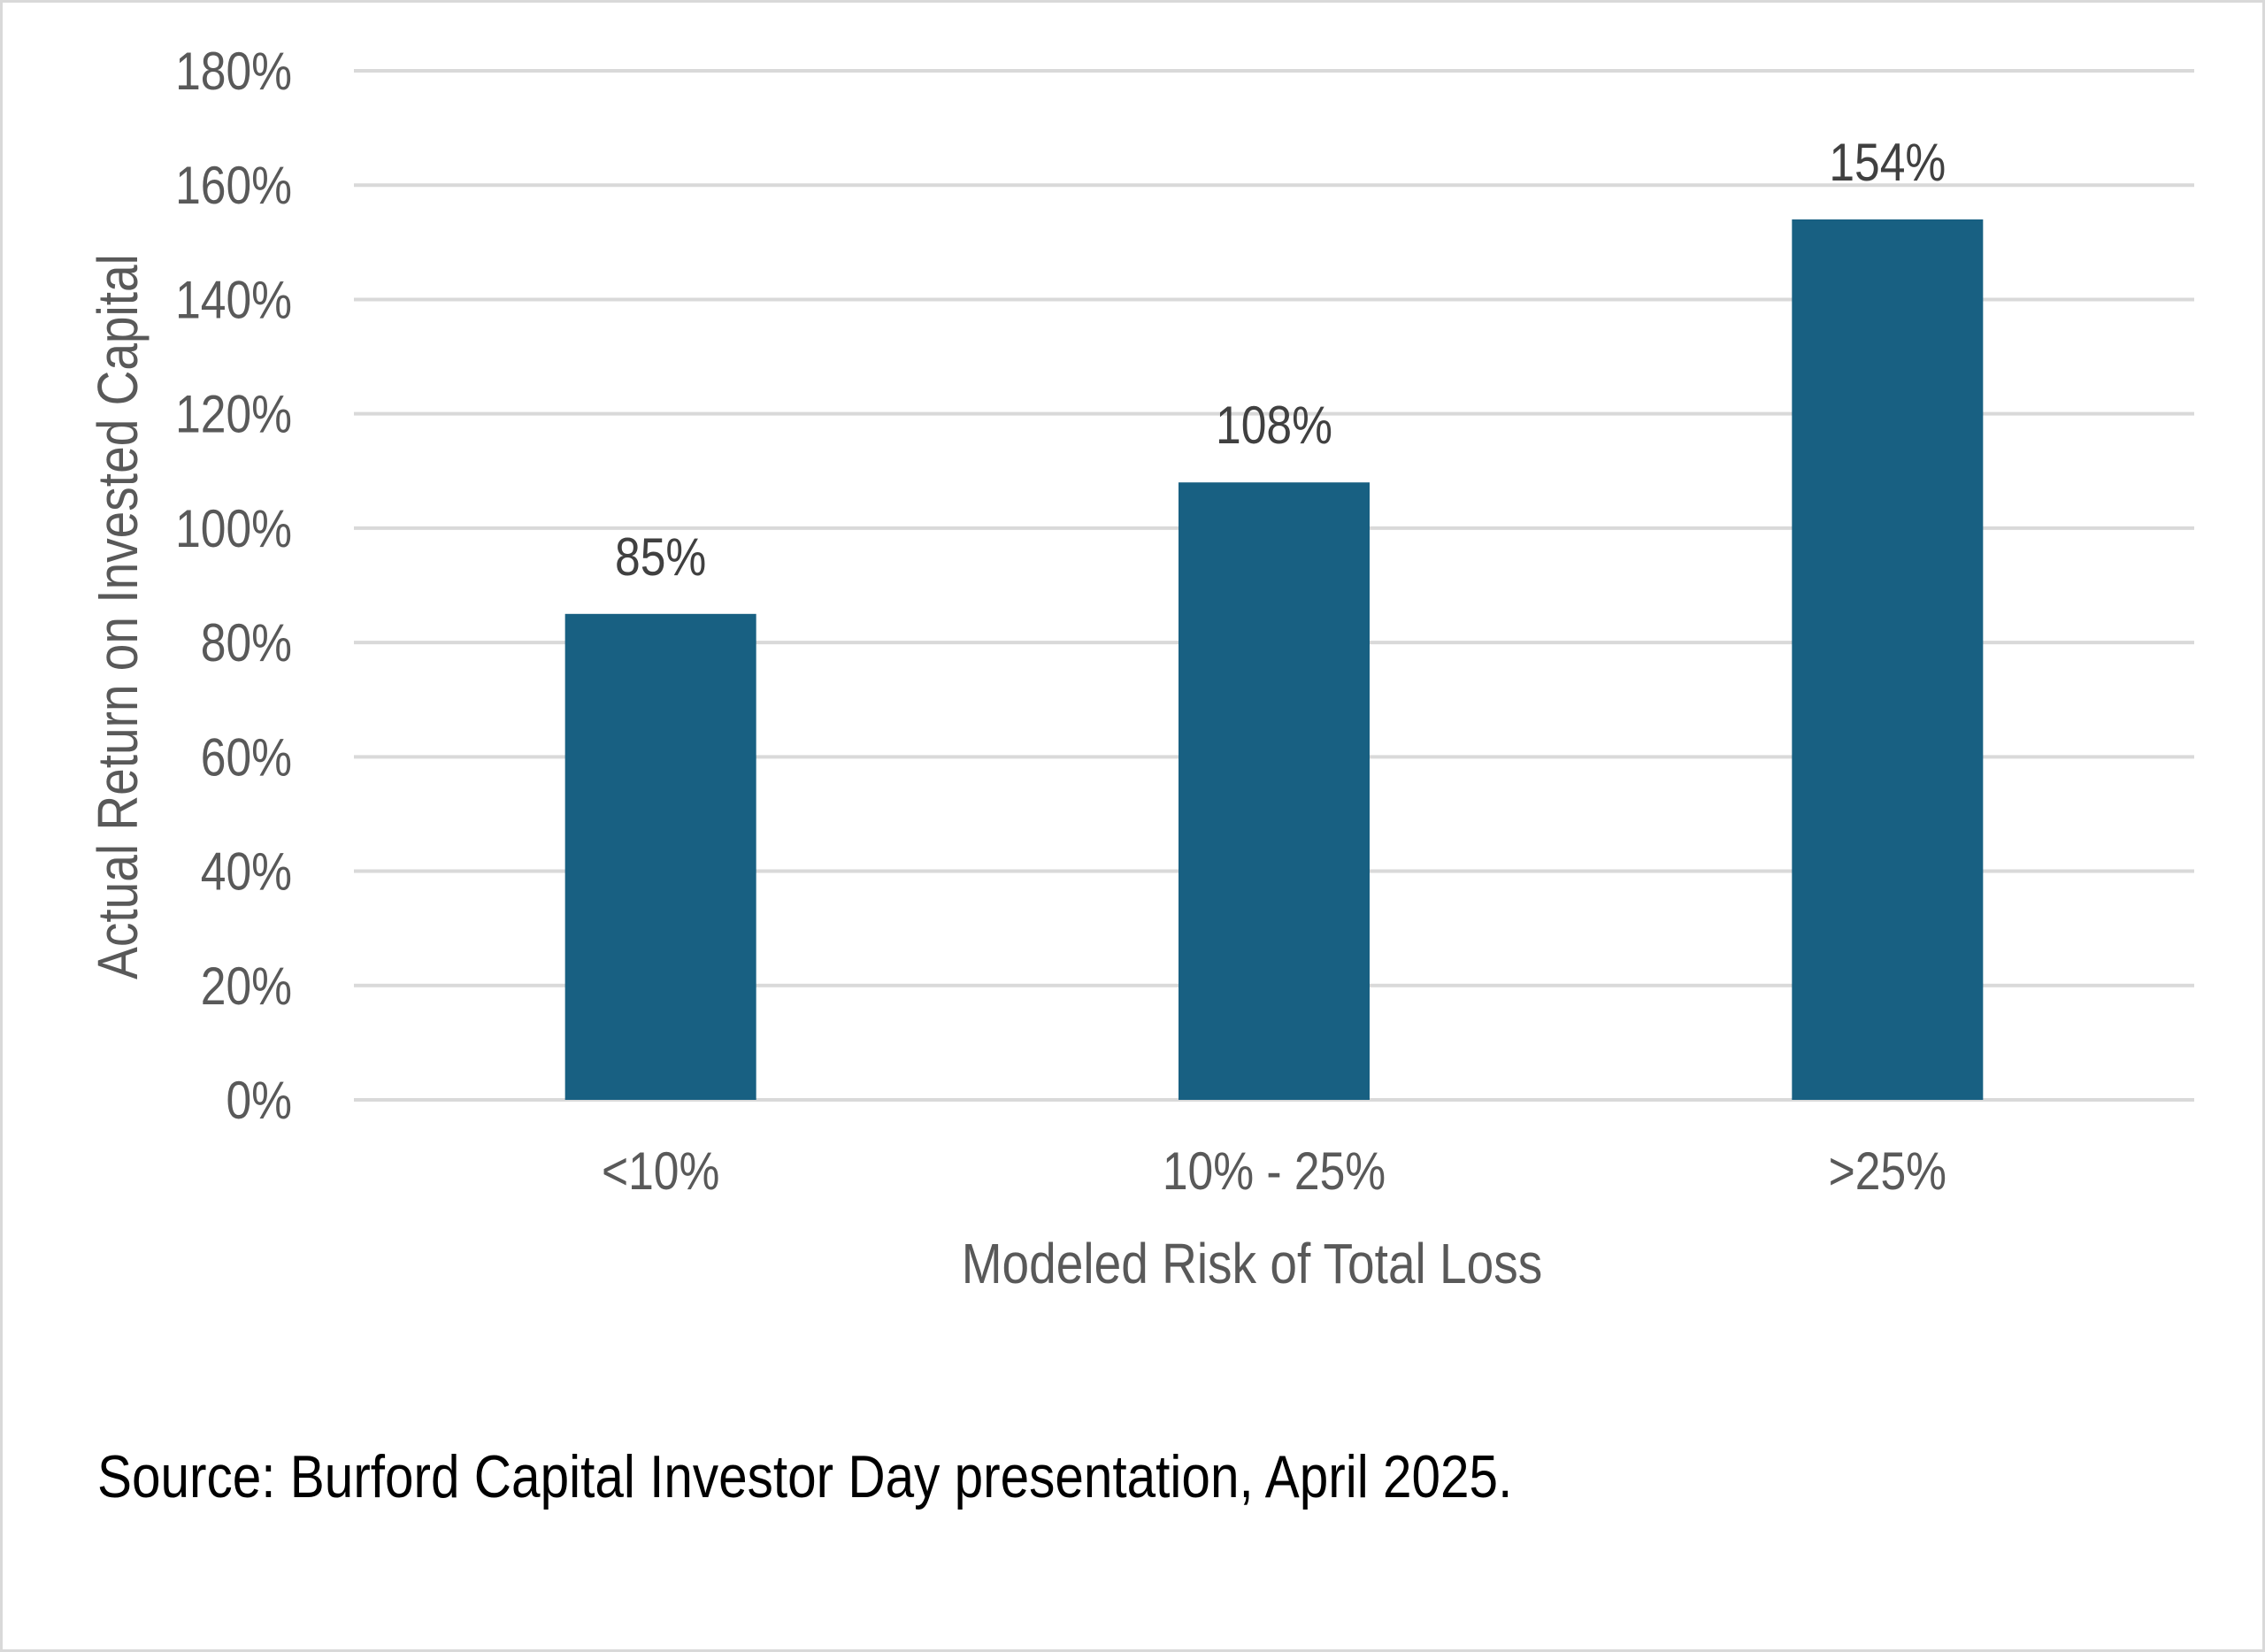  Describe the element at coordinates (246, 757) in the screenshot. I see `y-tick-label: 60%` at that location.